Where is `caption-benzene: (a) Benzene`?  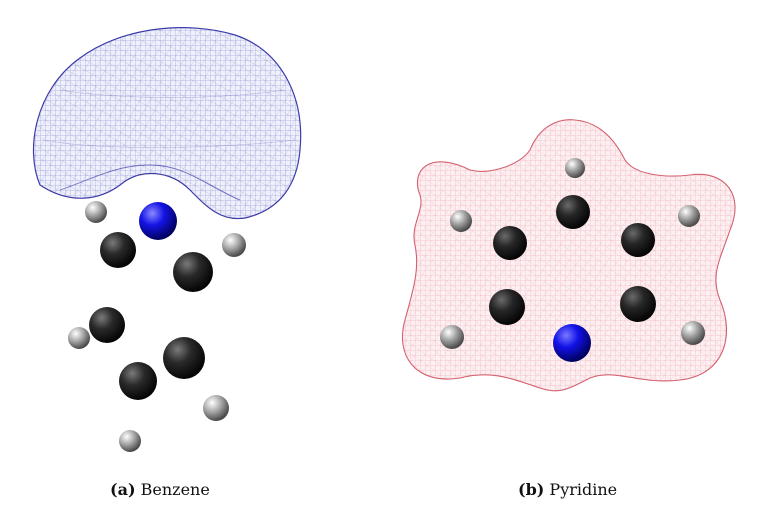 caption-benzene: (a) Benzene is located at coordinates (160, 489).